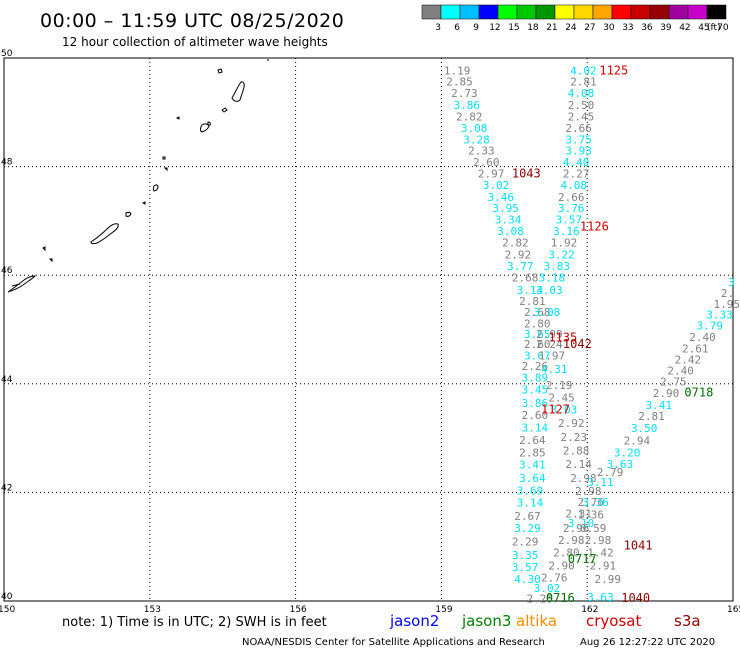 The width and height of the screenshot is (740, 650). Describe the element at coordinates (659, 405) in the screenshot. I see `wave-height-value: 3.41` at that location.